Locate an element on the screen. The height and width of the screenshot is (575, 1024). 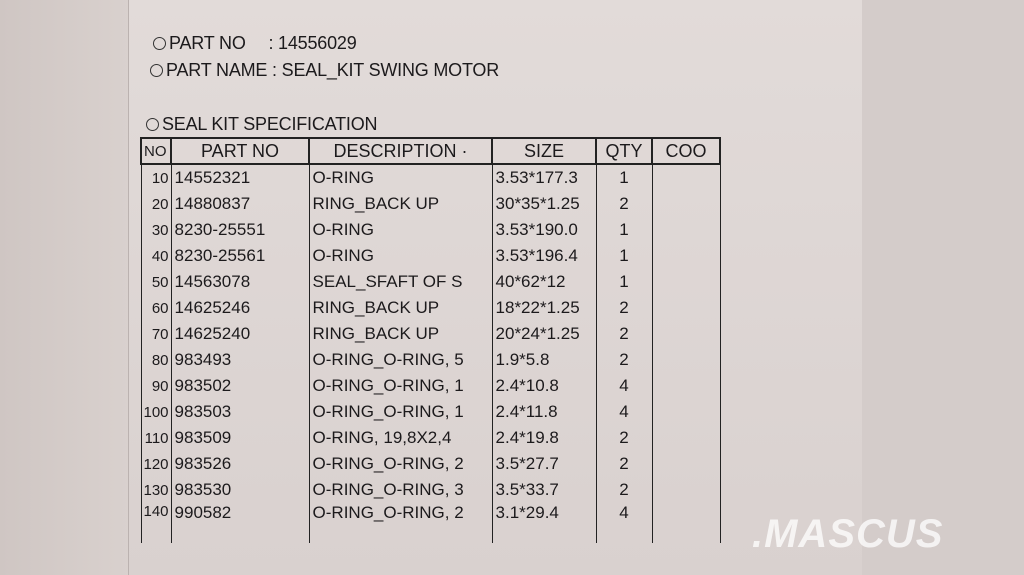
cell-size: 20*24*1.25 is located at coordinates (544, 334).